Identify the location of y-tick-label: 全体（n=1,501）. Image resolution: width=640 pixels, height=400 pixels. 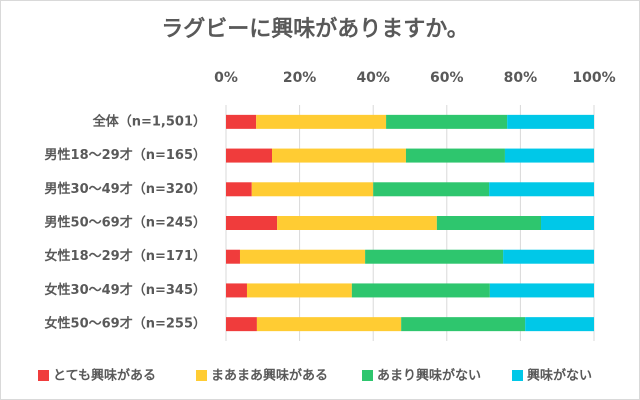
(149, 121).